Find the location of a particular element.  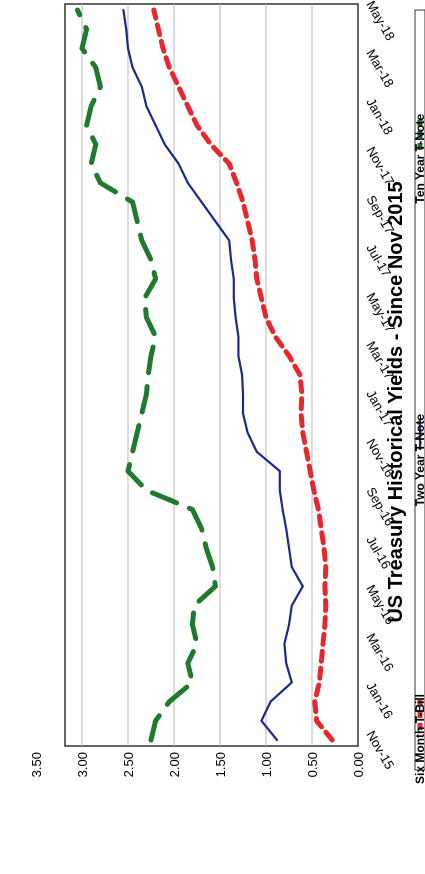

y-tick-label: 1.50 is located at coordinates (220, 764).